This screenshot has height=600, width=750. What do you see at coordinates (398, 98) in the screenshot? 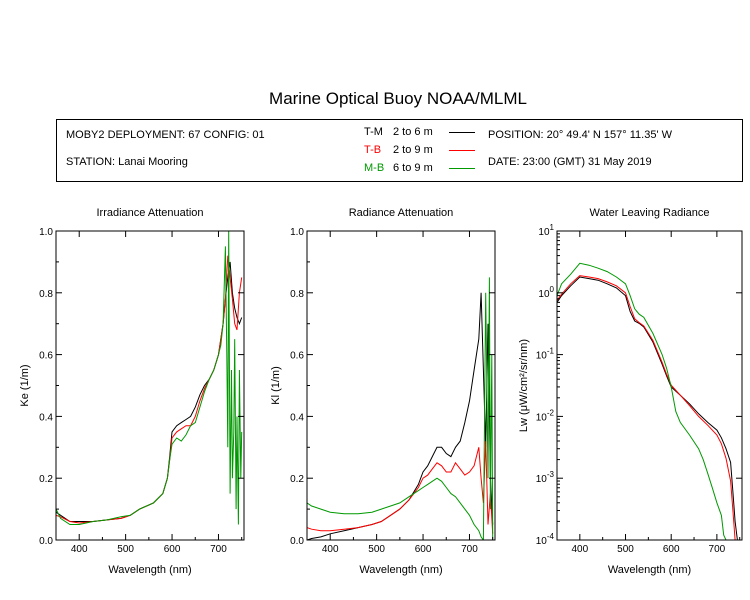
I see `main-title: Marine Optical Buoy NOAA/MLML` at bounding box center [398, 98].